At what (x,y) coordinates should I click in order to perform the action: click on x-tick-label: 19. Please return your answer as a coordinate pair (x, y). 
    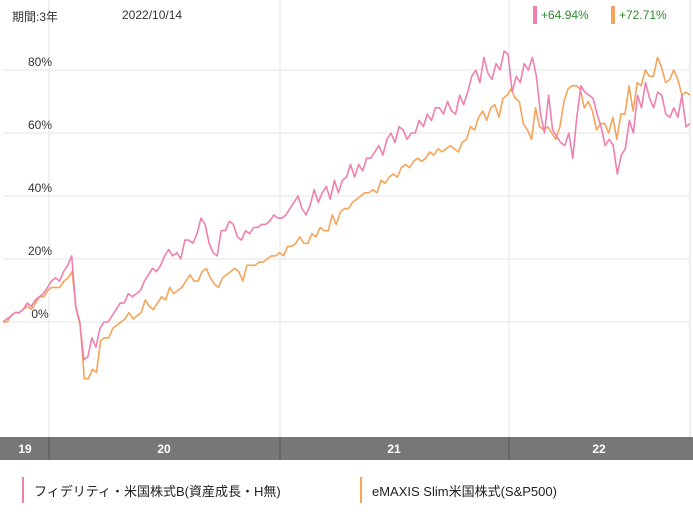
    Looking at the image, I should click on (25, 449).